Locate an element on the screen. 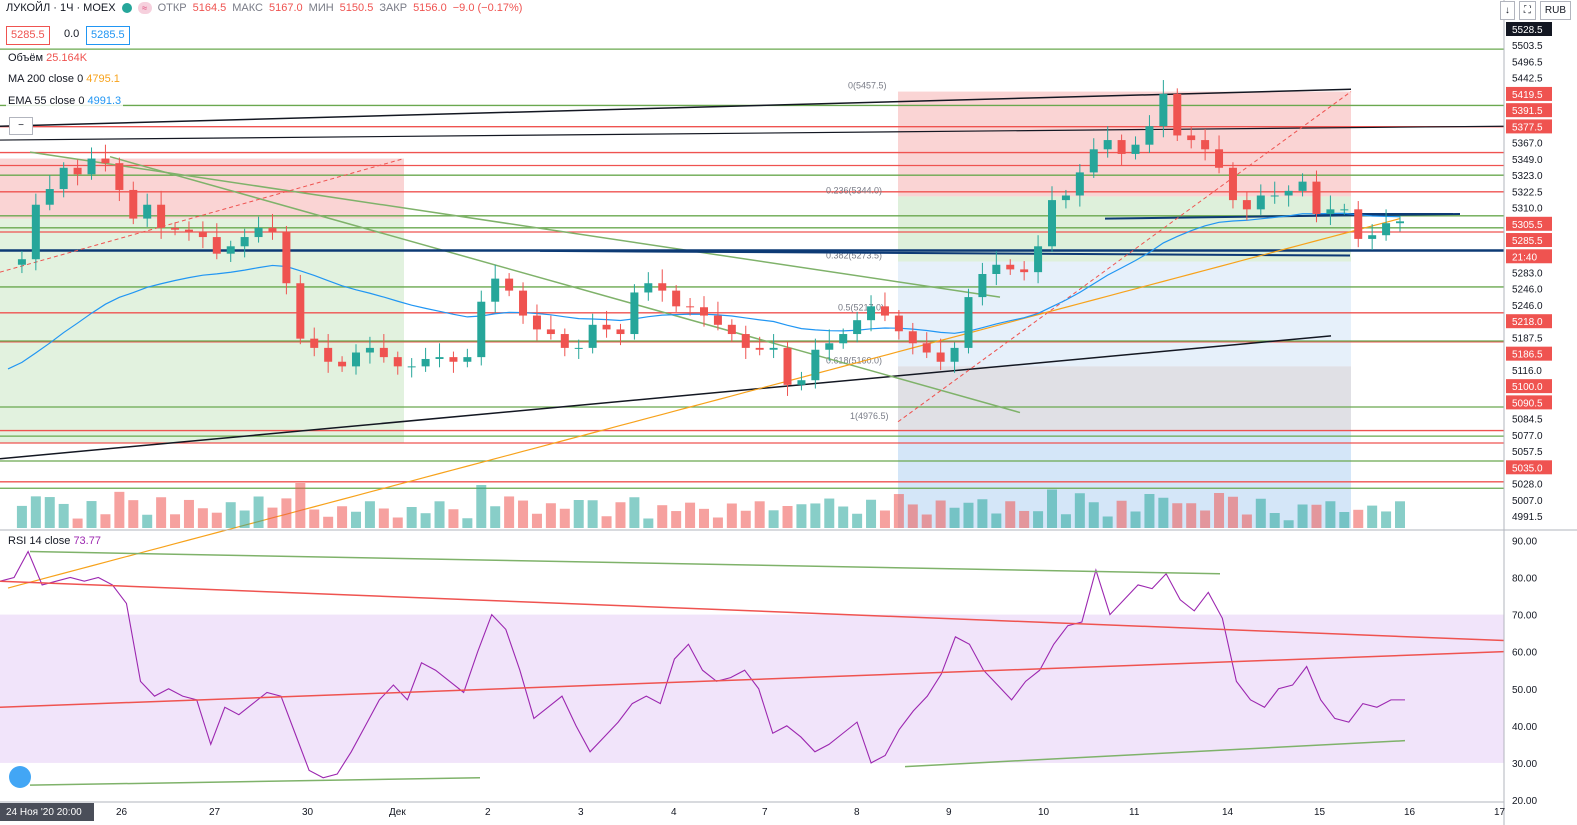  buy-price-button: 5285.5 is located at coordinates (108, 35).